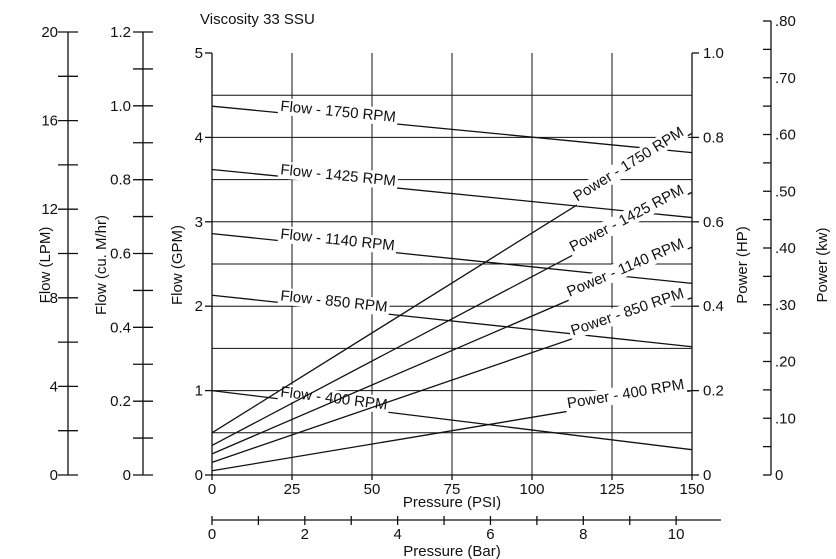 The width and height of the screenshot is (836, 559). I want to click on y-tick-label-gpm: 5, so click(199, 53).